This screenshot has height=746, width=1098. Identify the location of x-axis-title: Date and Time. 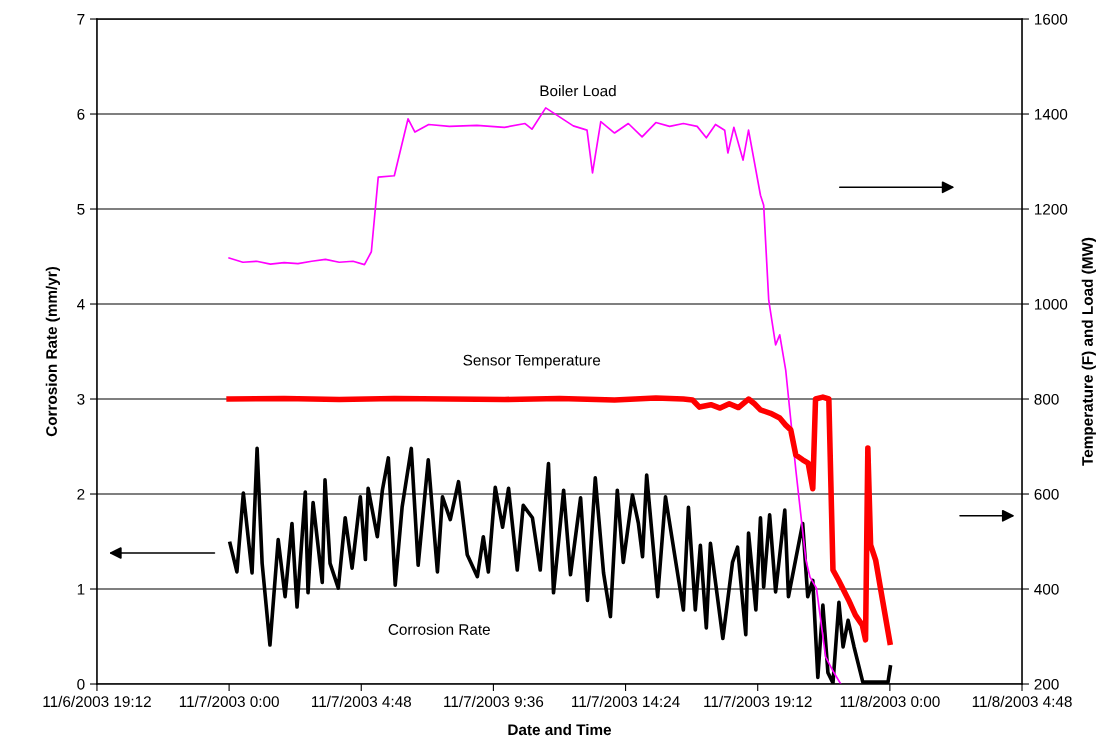
(560, 729).